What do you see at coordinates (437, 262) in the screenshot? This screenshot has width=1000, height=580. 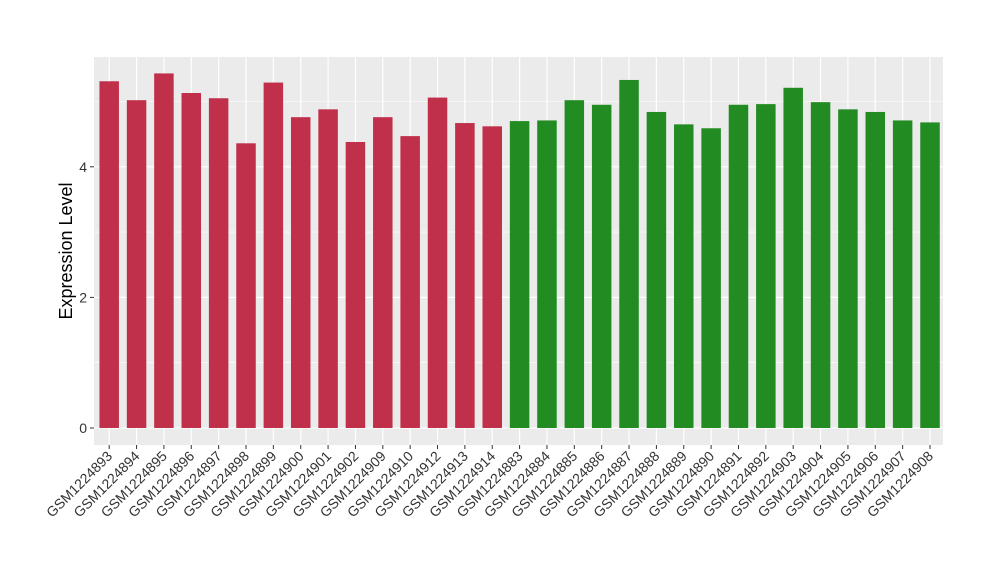 I see `bar-GSM1224912` at bounding box center [437, 262].